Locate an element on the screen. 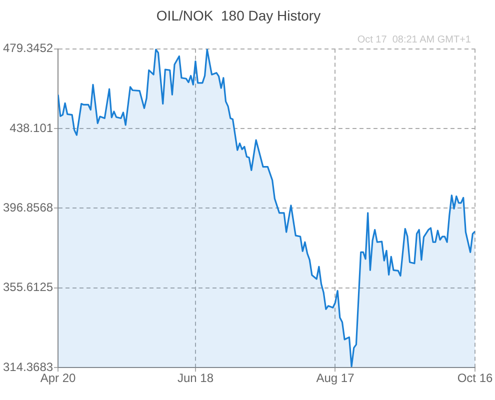 This screenshot has width=495, height=400. y-tick-label: 314.3683 is located at coordinates (28, 367).